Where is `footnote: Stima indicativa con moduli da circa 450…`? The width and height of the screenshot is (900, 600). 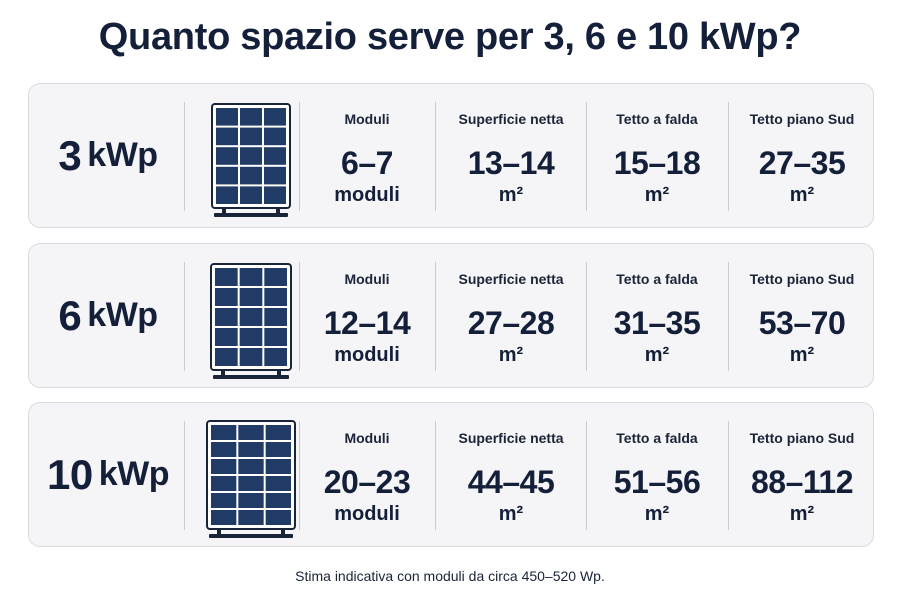 footnote: Stima indicativa con moduli da circa 450… is located at coordinates (450, 576).